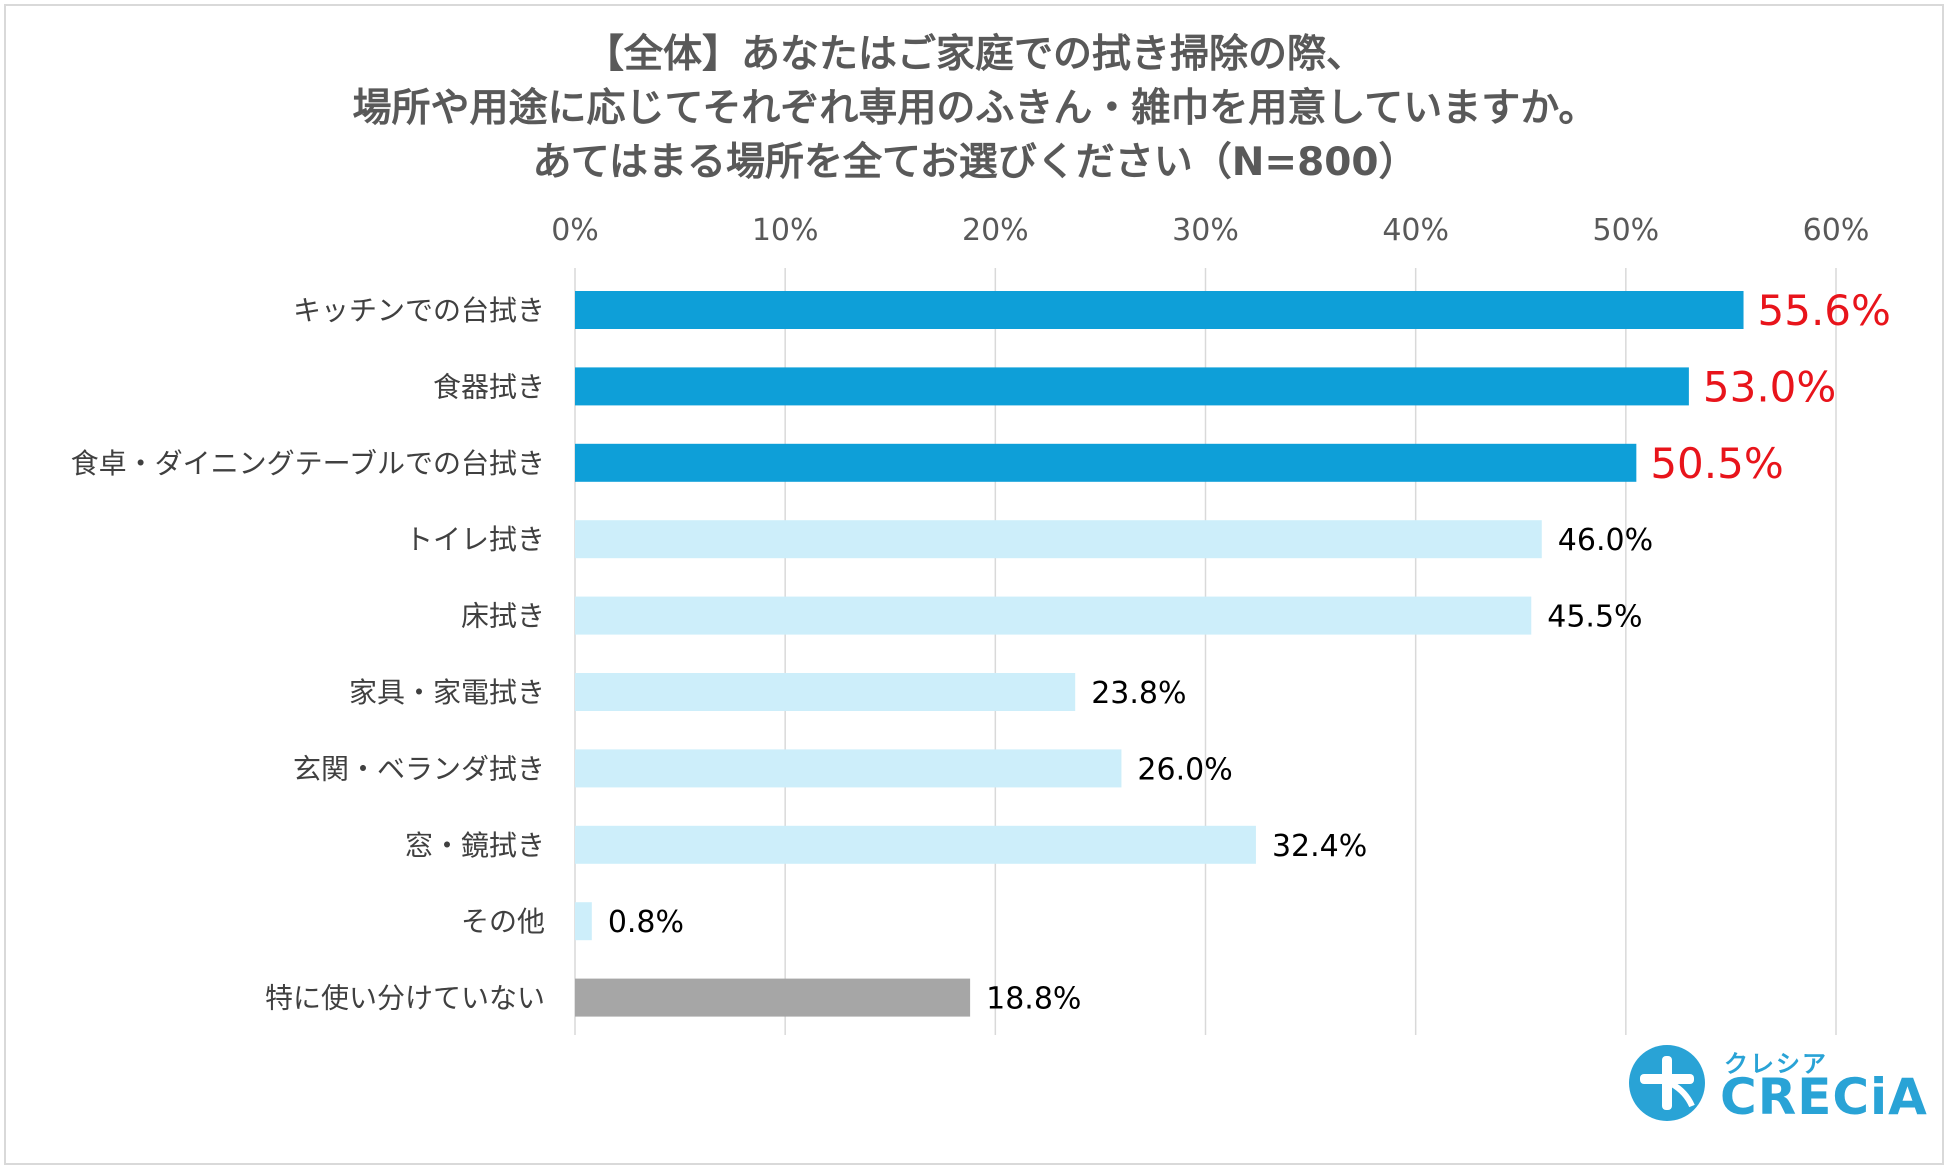 The height and width of the screenshot is (1171, 1950). Describe the element at coordinates (447, 692) in the screenshot. I see `category-label: 家具・家電拭き` at that location.